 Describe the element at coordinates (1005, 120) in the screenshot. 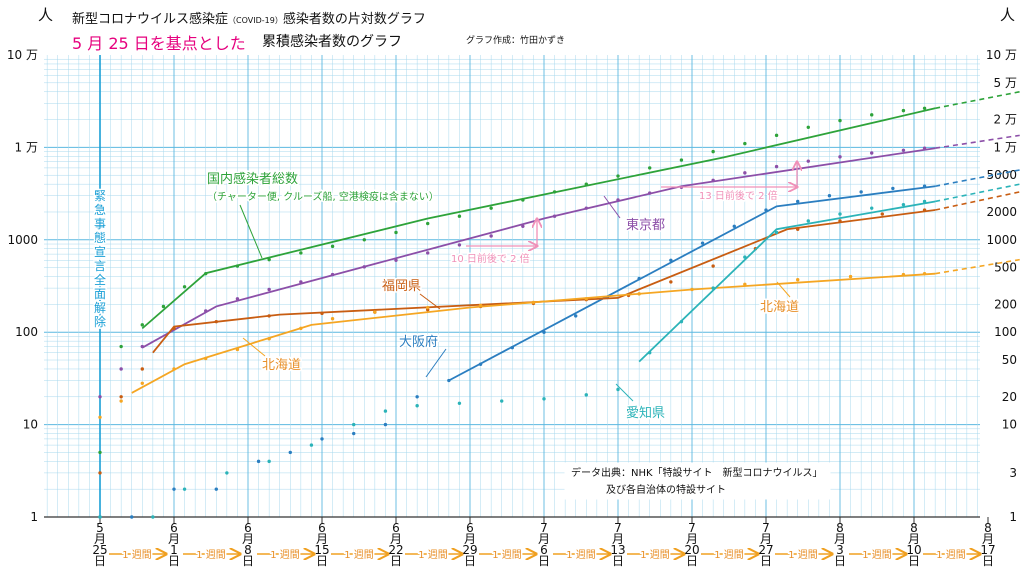

I see `y-tick-label-right: 2 万` at that location.